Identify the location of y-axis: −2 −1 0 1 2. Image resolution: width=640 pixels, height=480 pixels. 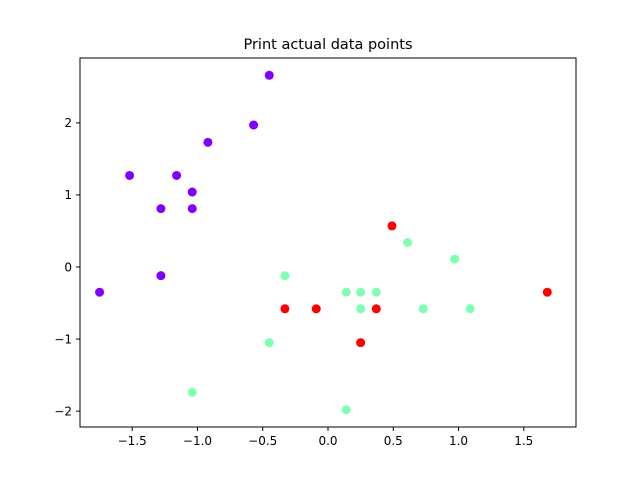
(67, 267).